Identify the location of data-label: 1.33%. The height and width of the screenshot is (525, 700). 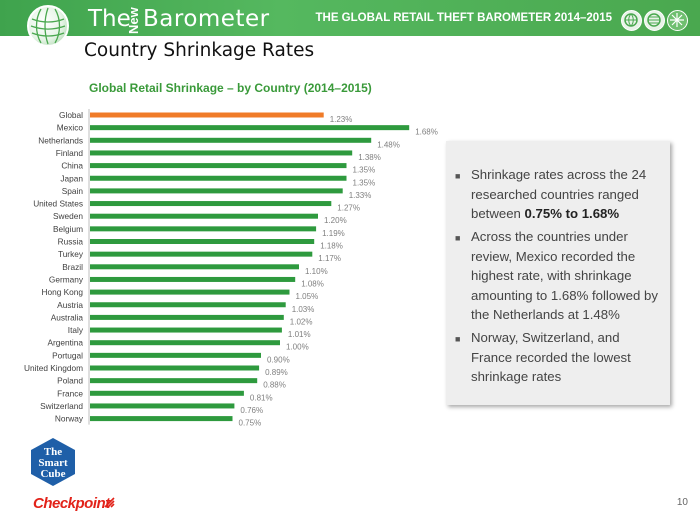
(360, 195).